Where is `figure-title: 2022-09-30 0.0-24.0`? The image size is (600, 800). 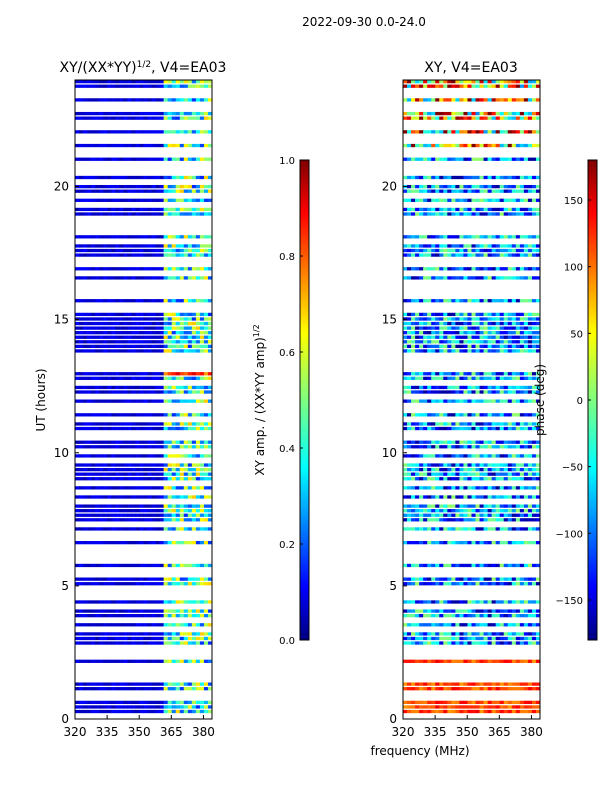 figure-title: 2022-09-30 0.0-24.0 is located at coordinates (364, 22).